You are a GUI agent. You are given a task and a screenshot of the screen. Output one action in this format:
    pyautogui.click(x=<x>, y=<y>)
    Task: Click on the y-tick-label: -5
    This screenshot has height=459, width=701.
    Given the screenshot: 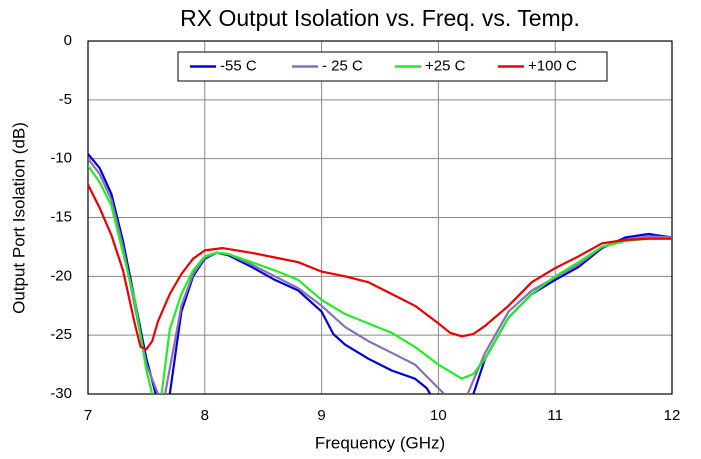 What is the action you would take?
    pyautogui.click(x=65, y=99)
    